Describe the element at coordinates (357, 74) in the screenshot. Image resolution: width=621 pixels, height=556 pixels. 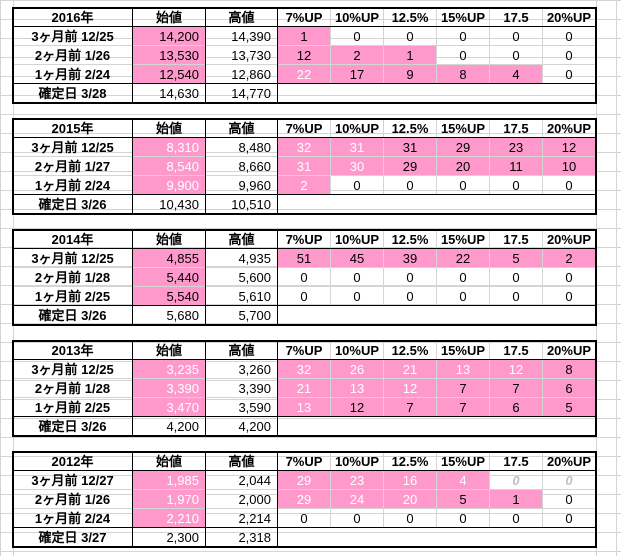
I see `pct-count-cell: 17` at that location.